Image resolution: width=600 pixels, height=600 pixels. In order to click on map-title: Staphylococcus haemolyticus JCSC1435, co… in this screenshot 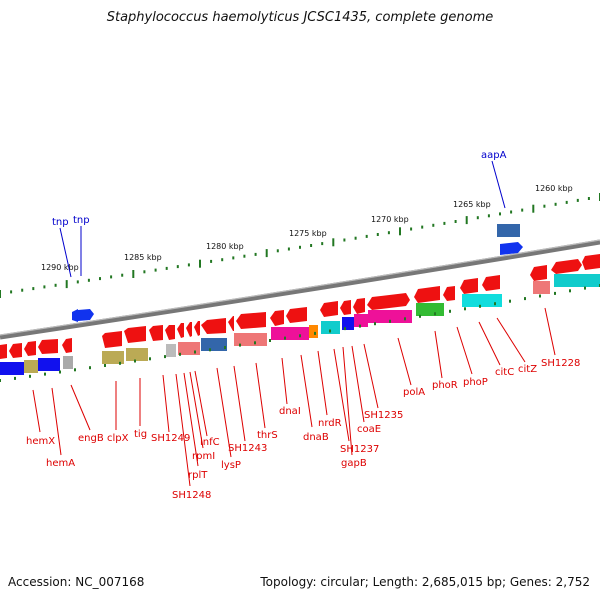, I will do `click(300, 17)`.